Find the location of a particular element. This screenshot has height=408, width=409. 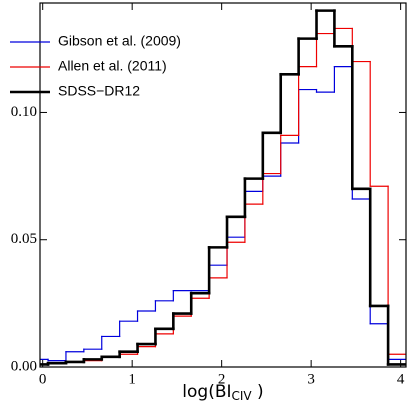

x-tick-label: 3 is located at coordinates (311, 379).